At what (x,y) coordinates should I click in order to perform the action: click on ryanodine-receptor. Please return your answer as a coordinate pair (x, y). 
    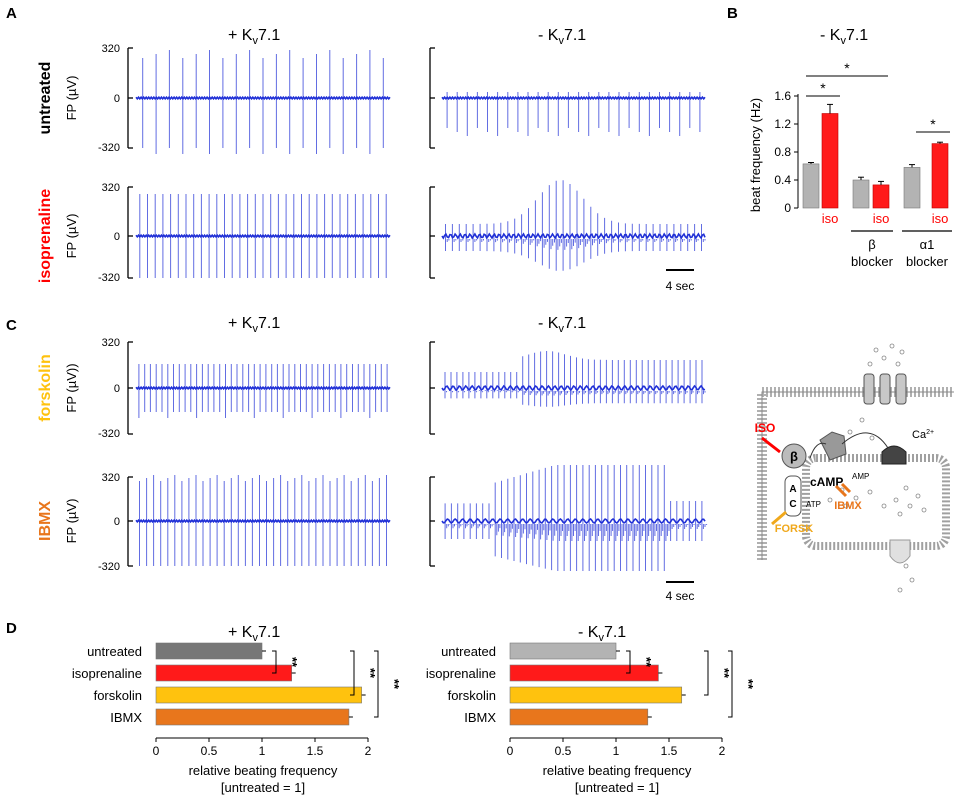
    Looking at the image, I should click on (894, 455).